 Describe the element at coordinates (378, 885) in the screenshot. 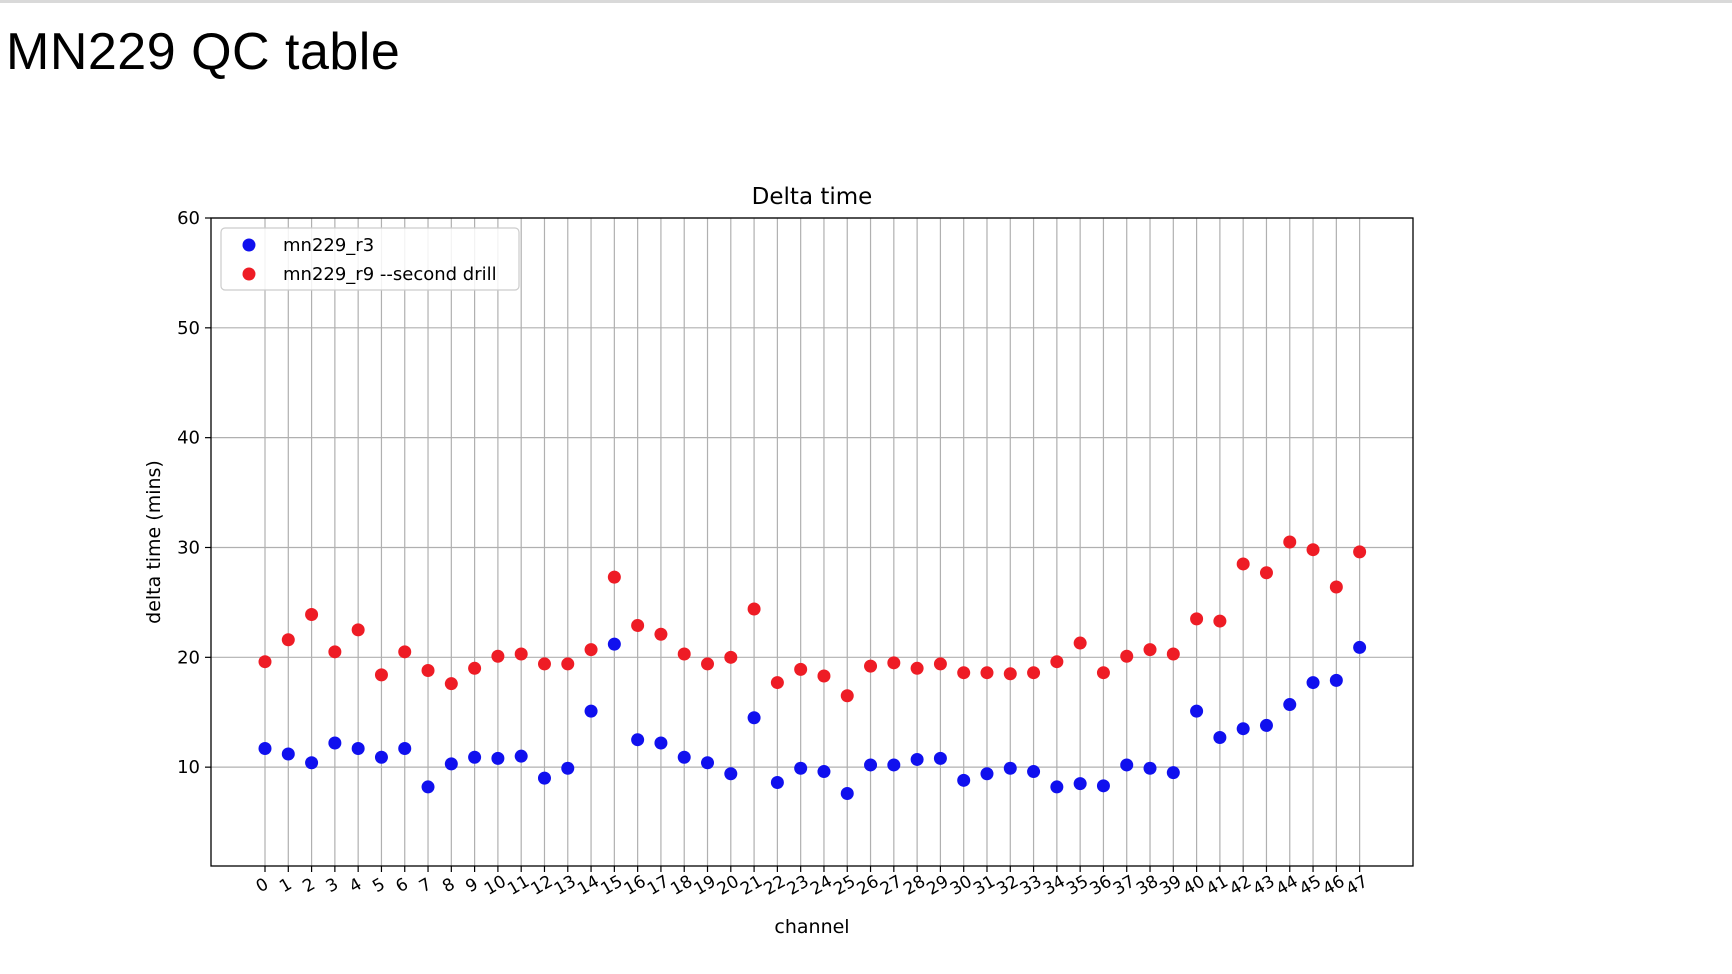

I see `x-tick-label: 5` at that location.